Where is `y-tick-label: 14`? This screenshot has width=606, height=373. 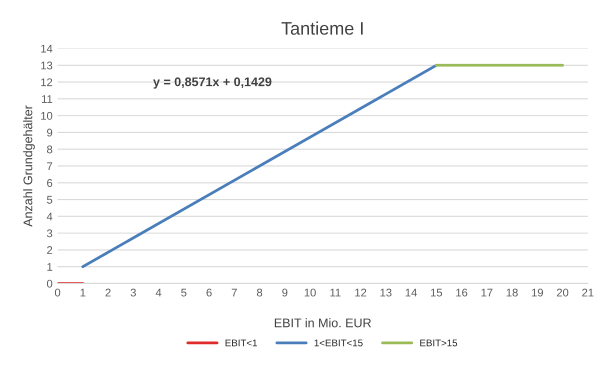
y-tick-label: 14 is located at coordinates (46, 48).